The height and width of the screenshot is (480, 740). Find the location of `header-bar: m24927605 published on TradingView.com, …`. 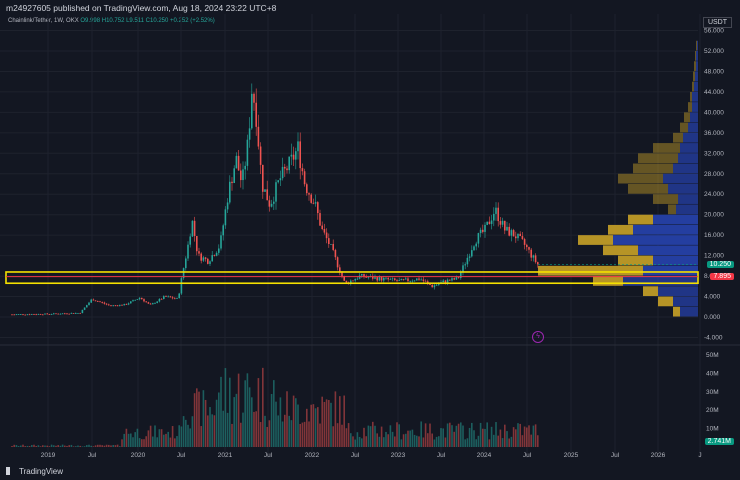

header-bar: m24927605 published on TradingView.com, … is located at coordinates (370, 7).